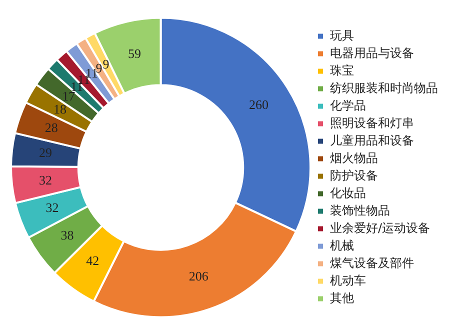 This screenshot has height=325, width=468. What do you see at coordinates (134, 53) in the screenshot?
I see `data-label: 59` at bounding box center [134, 53].